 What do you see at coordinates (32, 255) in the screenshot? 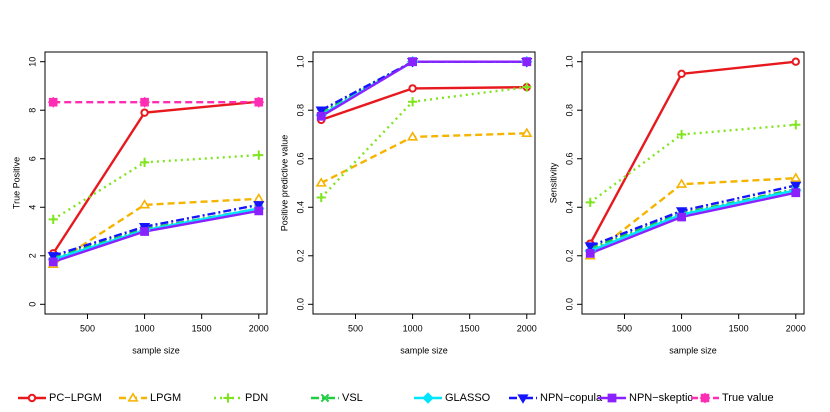
I see `y-tick-label: 2` at bounding box center [32, 255].